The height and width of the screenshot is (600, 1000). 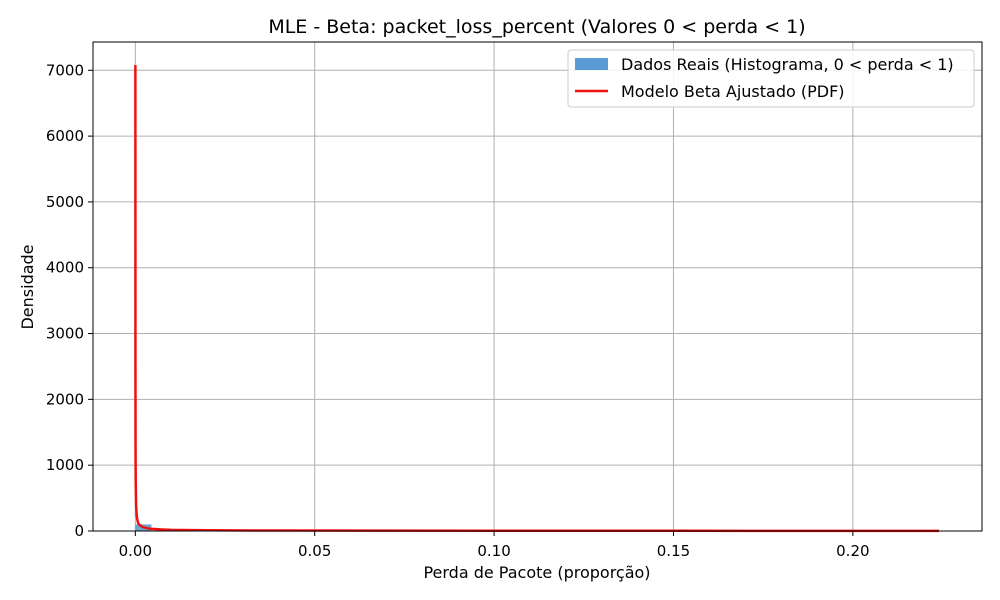 I want to click on x-tick-label: 0.20, so click(x=852, y=551).